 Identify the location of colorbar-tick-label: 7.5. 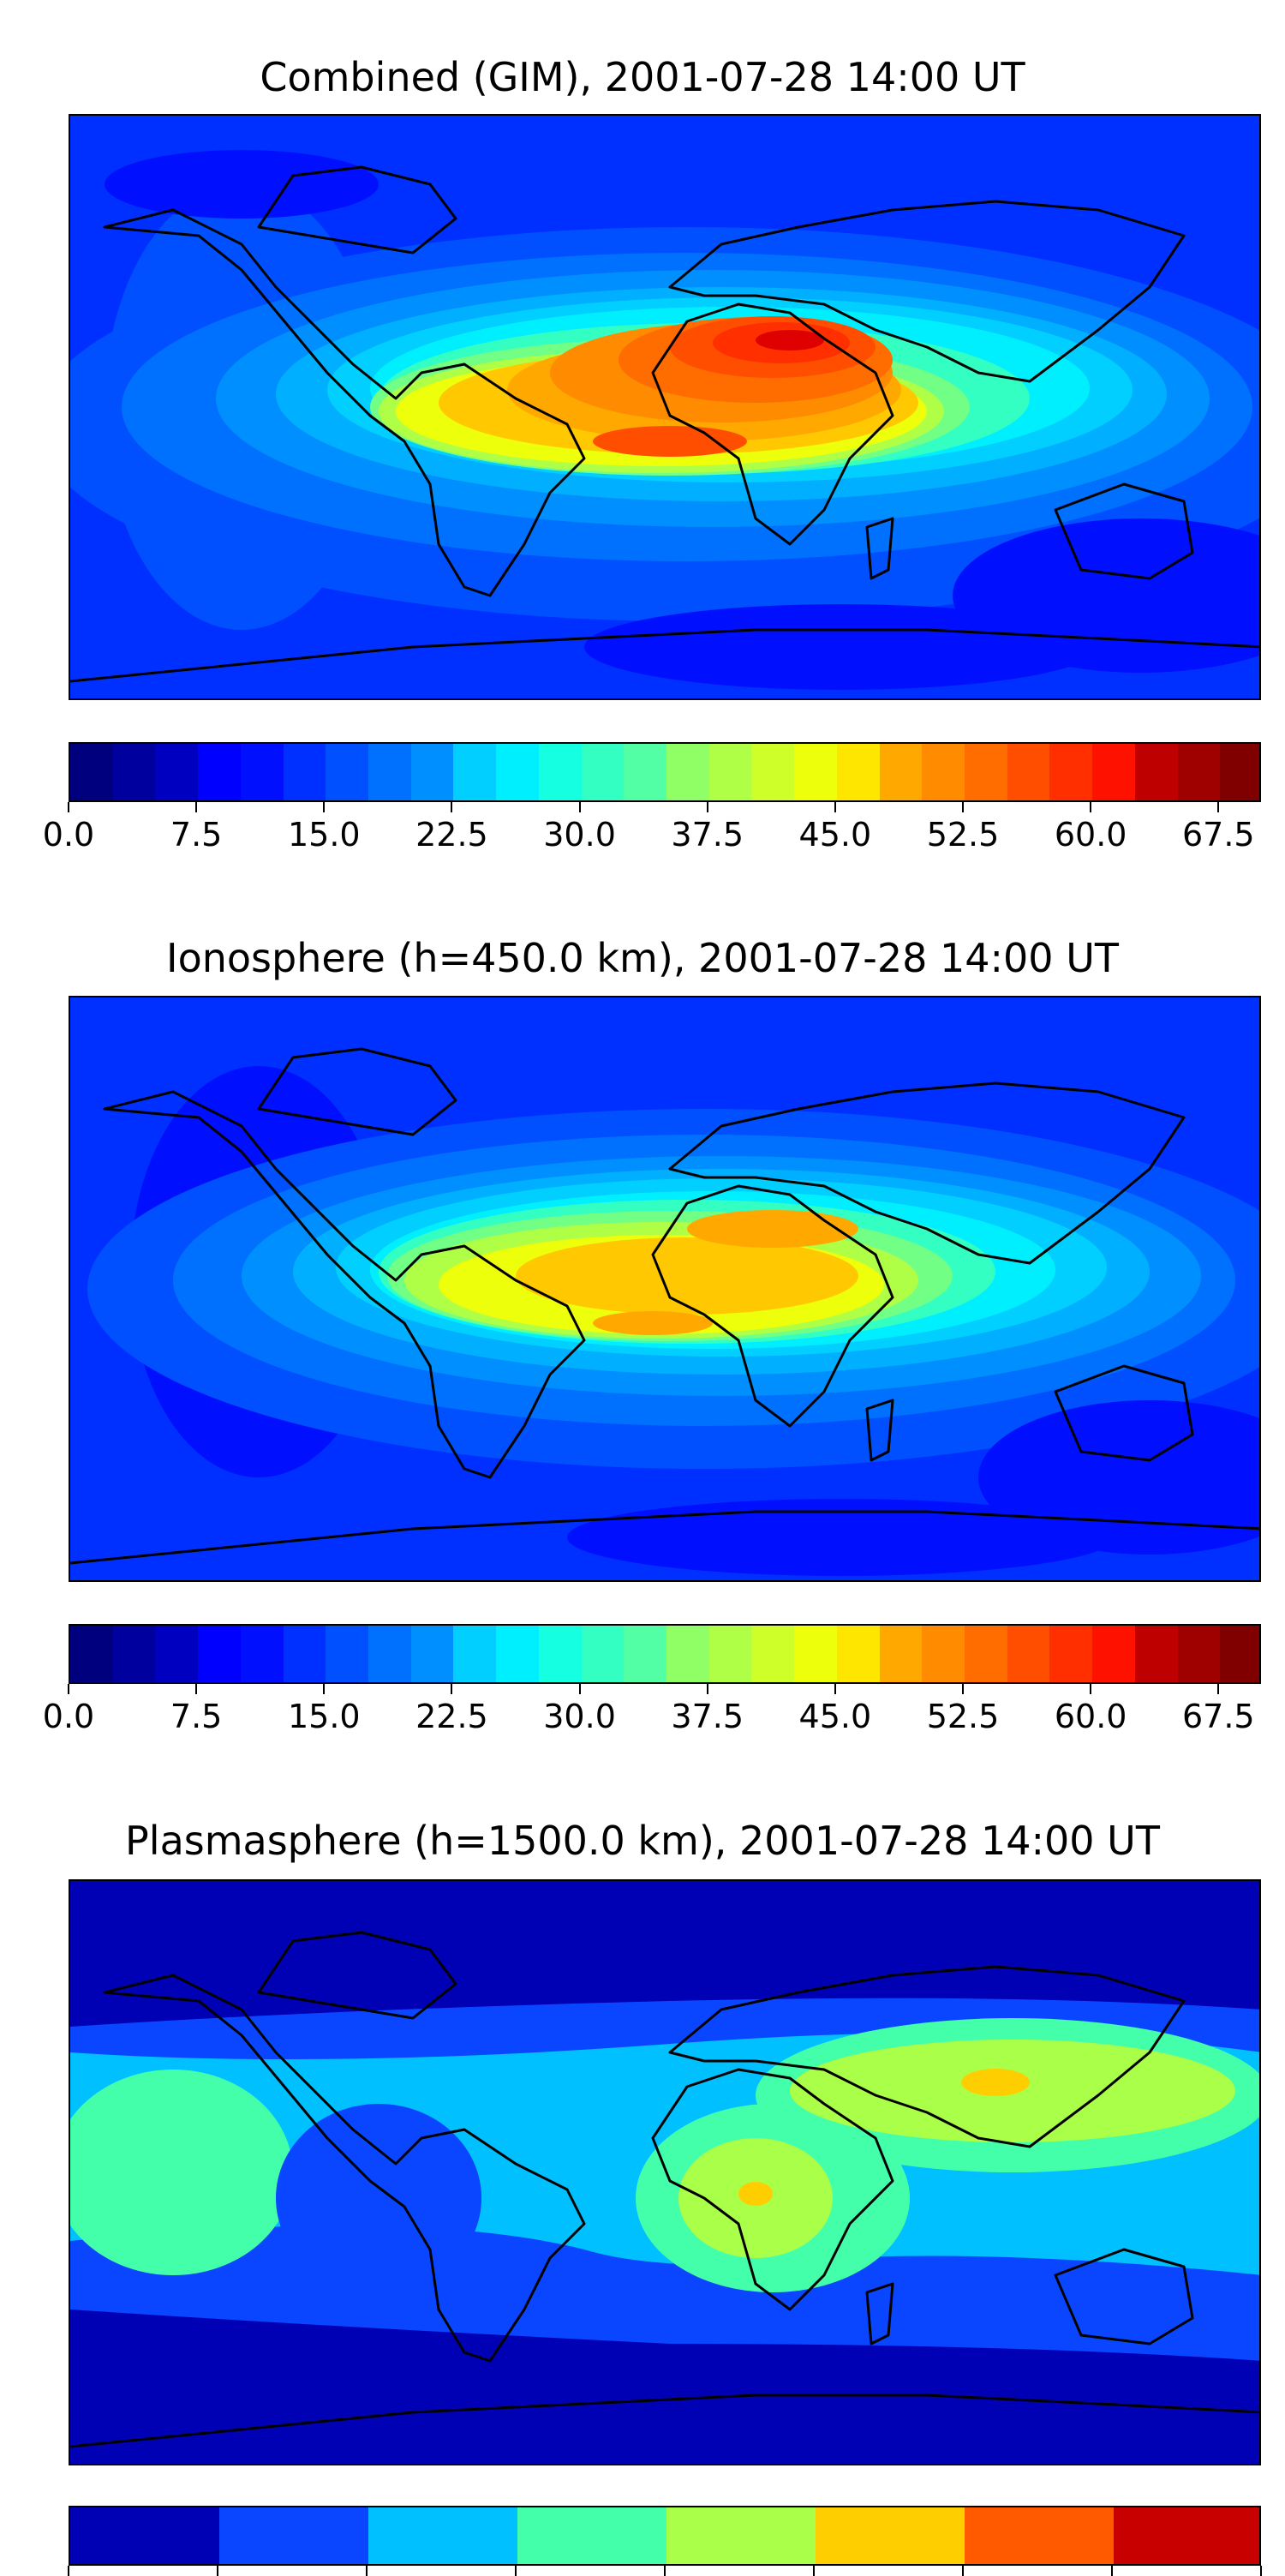
(196, 835).